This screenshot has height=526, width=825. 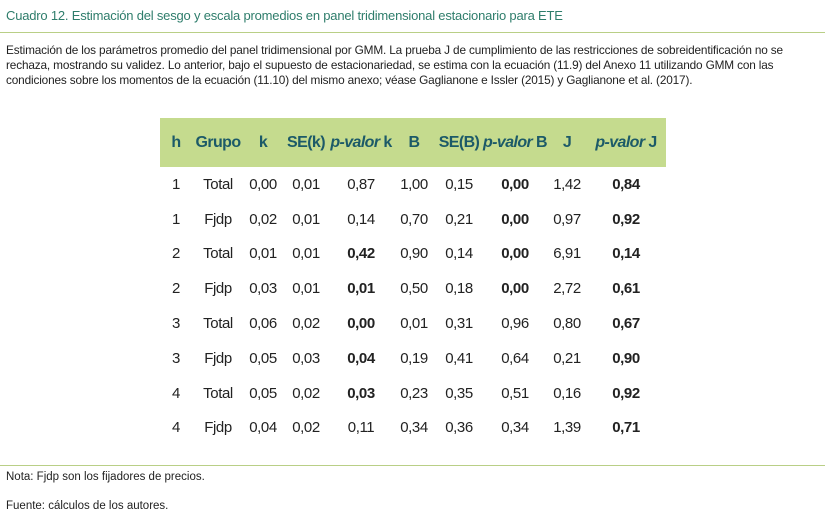 What do you see at coordinates (218, 142) in the screenshot?
I see `column-header: Grupo` at bounding box center [218, 142].